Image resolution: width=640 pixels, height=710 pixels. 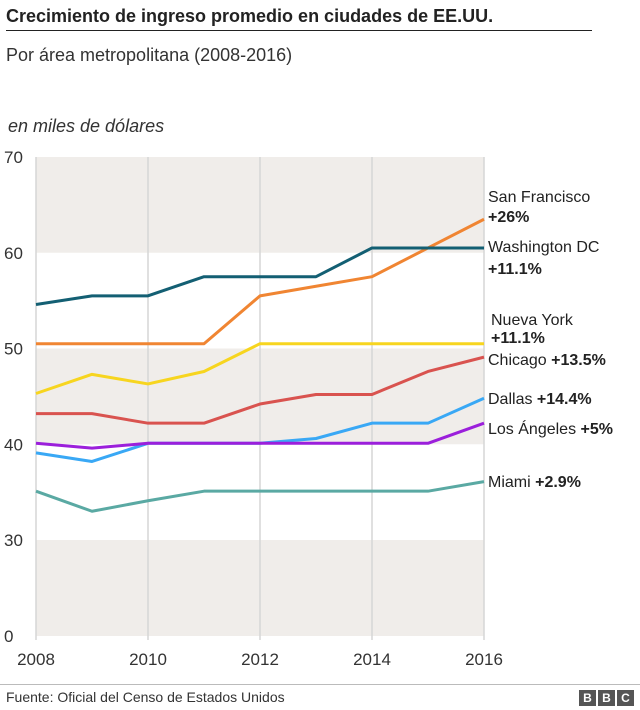 I want to click on series-line-chicago, so click(x=260, y=390).